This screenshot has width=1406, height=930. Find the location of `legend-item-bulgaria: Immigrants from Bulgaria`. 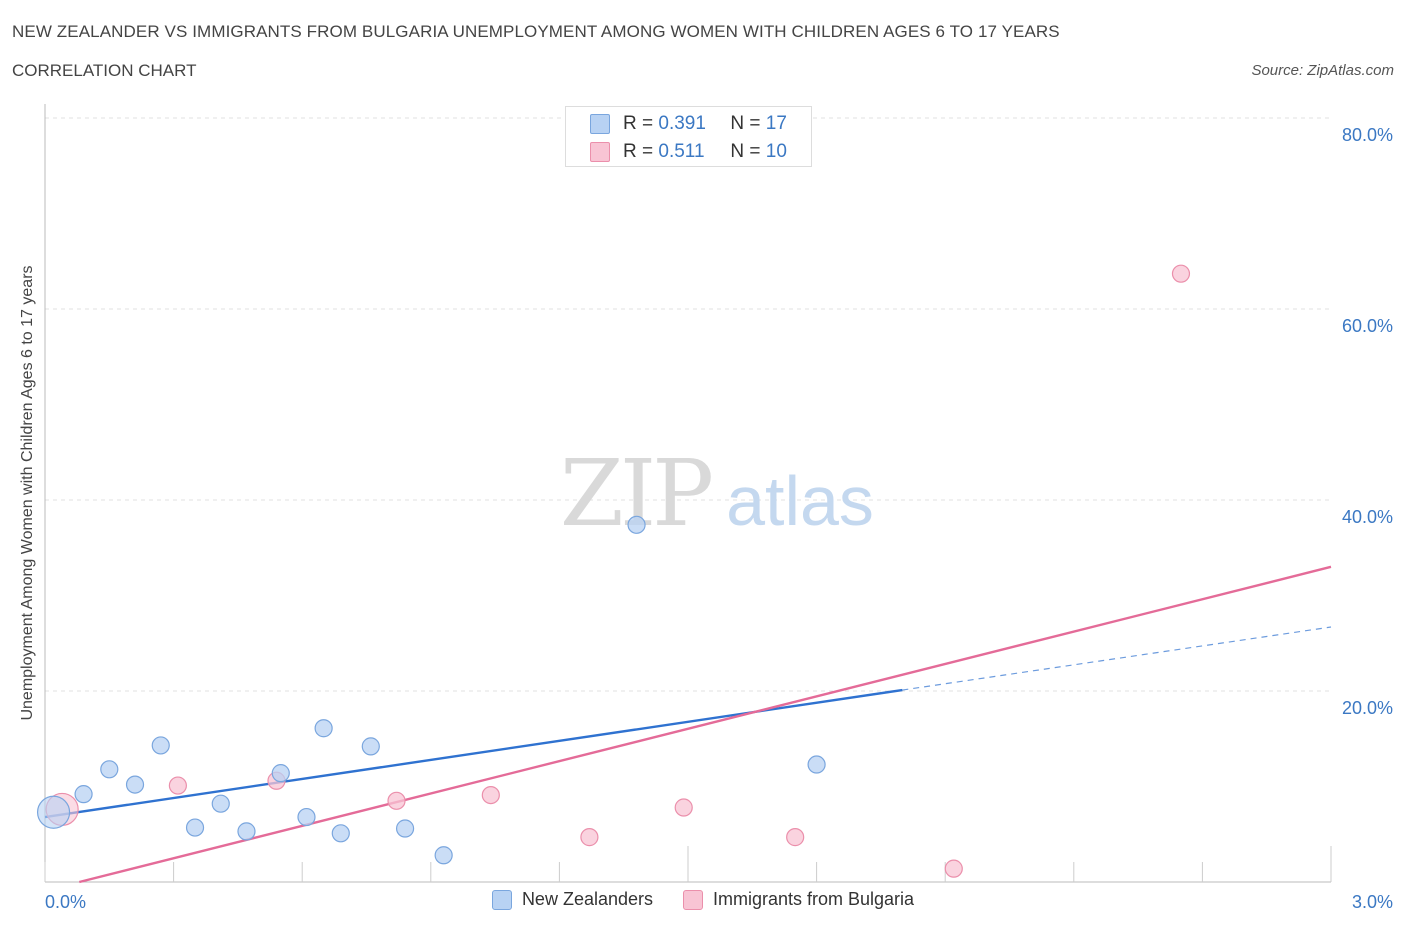

legend-item-bulgaria: Immigrants from Bulgaria is located at coordinates (798, 899).